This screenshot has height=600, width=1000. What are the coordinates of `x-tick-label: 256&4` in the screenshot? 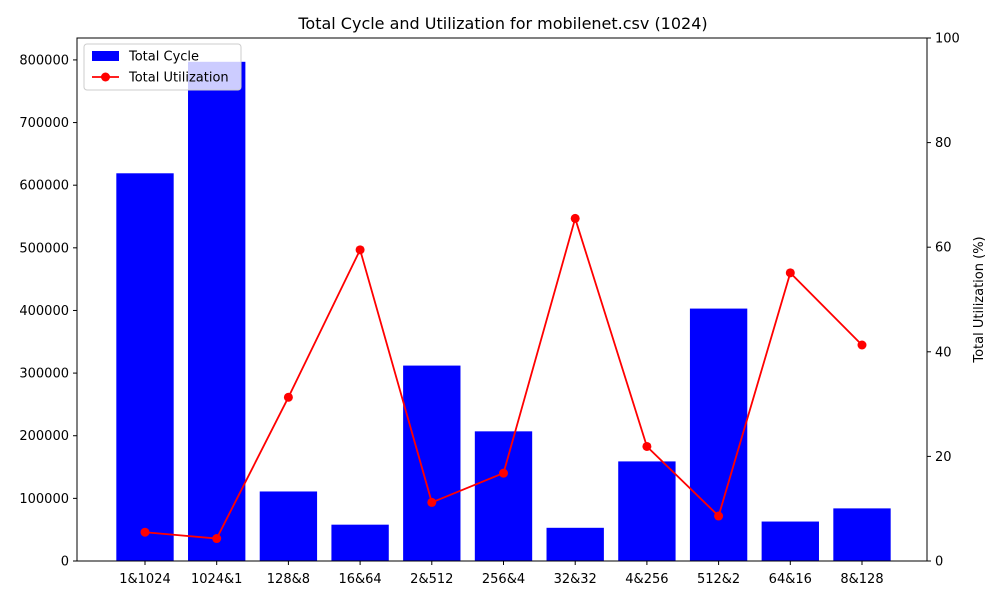 It's located at (503, 579).